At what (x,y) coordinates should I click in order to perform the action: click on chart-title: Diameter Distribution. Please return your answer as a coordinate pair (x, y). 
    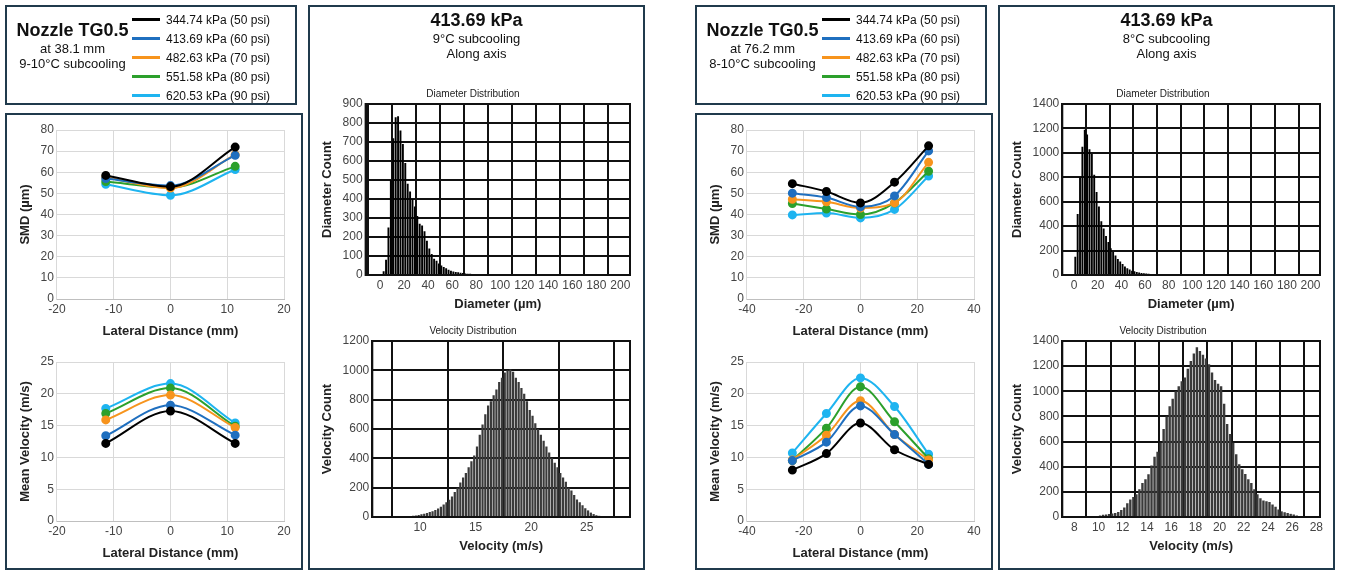
    Looking at the image, I should click on (473, 93).